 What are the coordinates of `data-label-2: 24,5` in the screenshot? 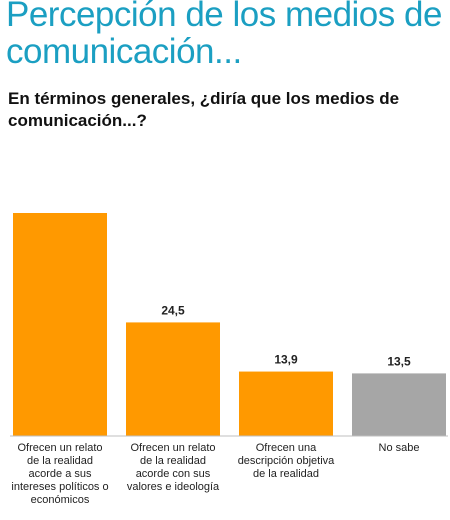 It's located at (173, 310).